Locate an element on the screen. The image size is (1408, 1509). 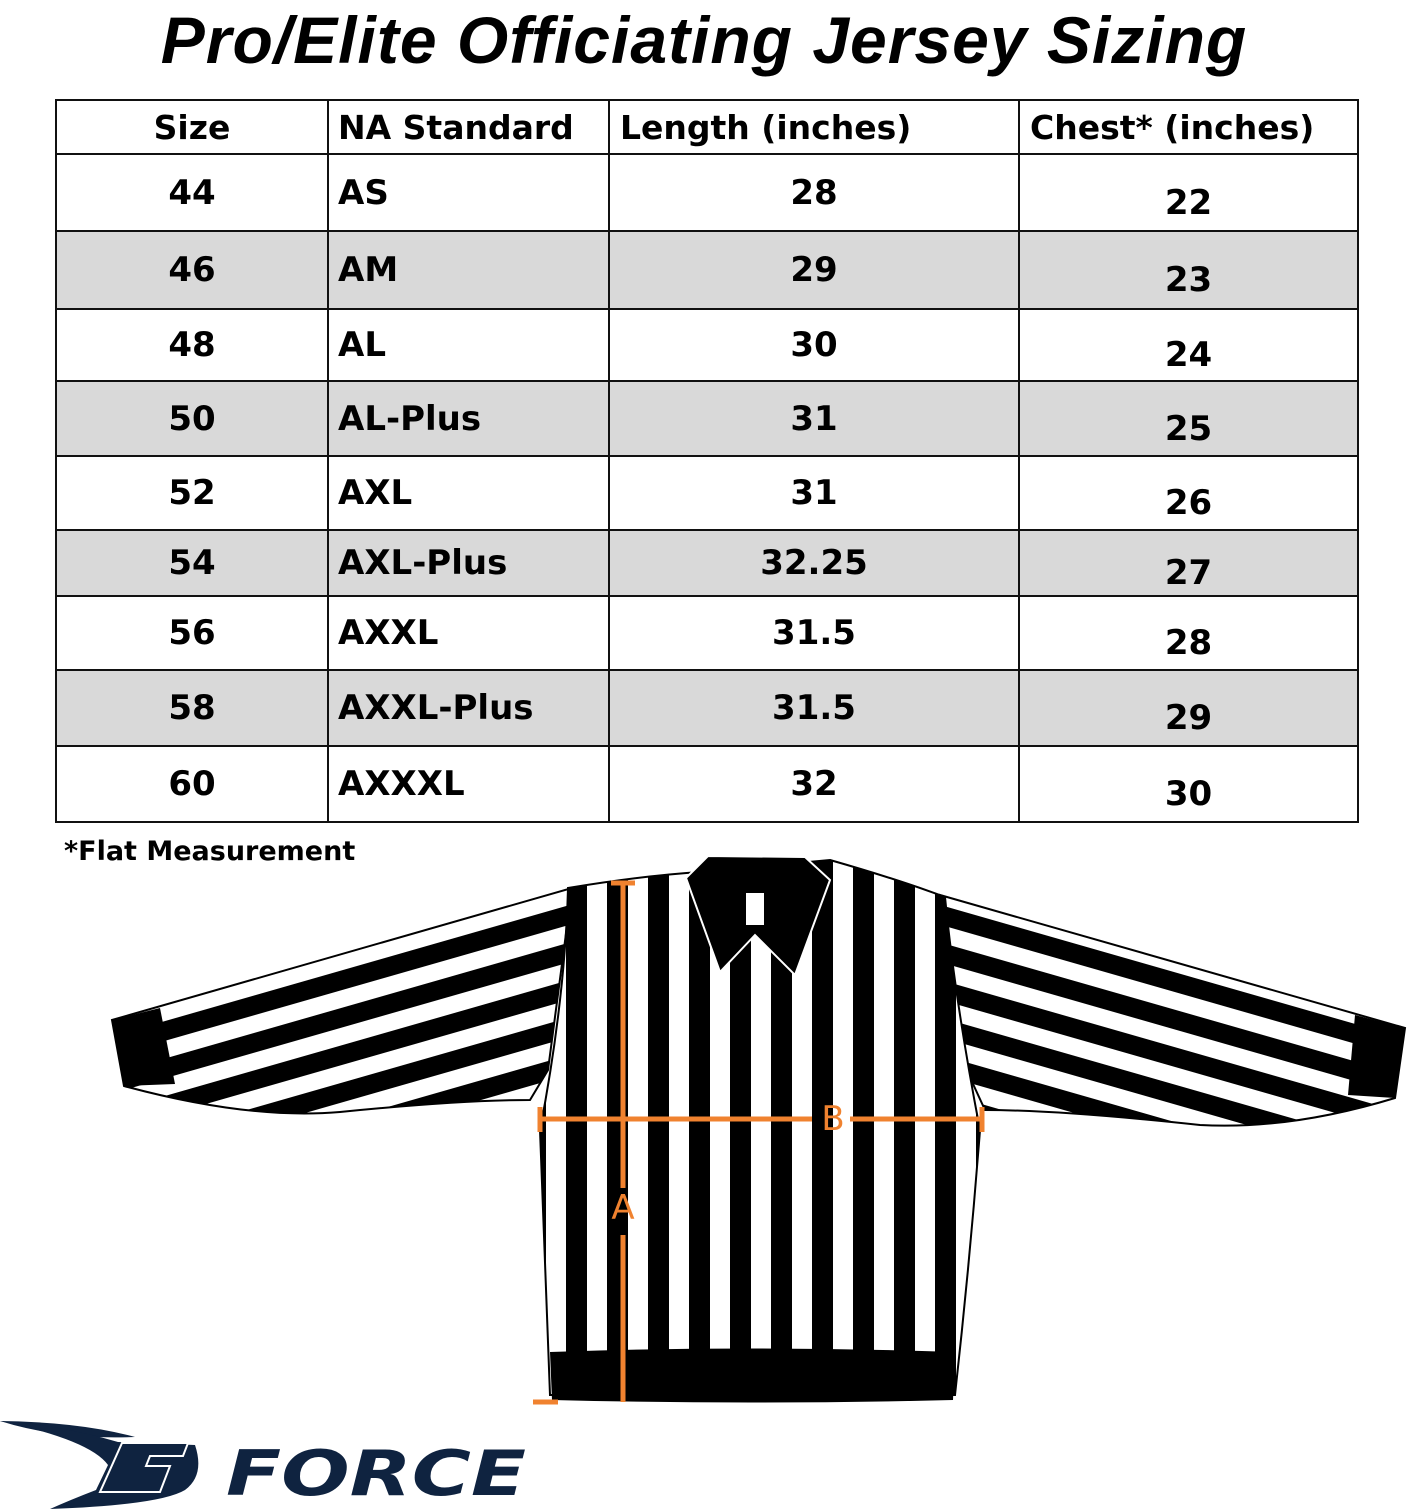
length-value: 32.25 is located at coordinates (814, 563).